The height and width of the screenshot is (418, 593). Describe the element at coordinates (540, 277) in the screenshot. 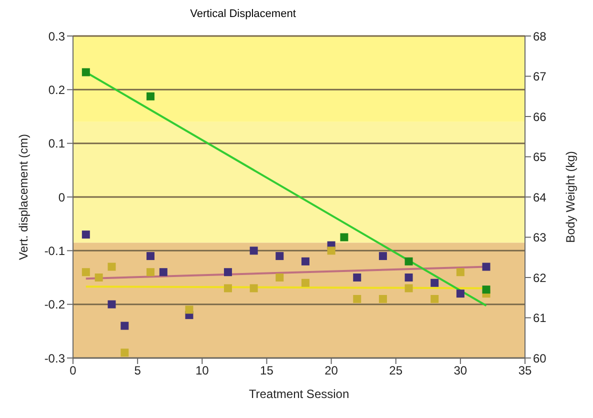

I see `y2-tick-label: 62` at that location.